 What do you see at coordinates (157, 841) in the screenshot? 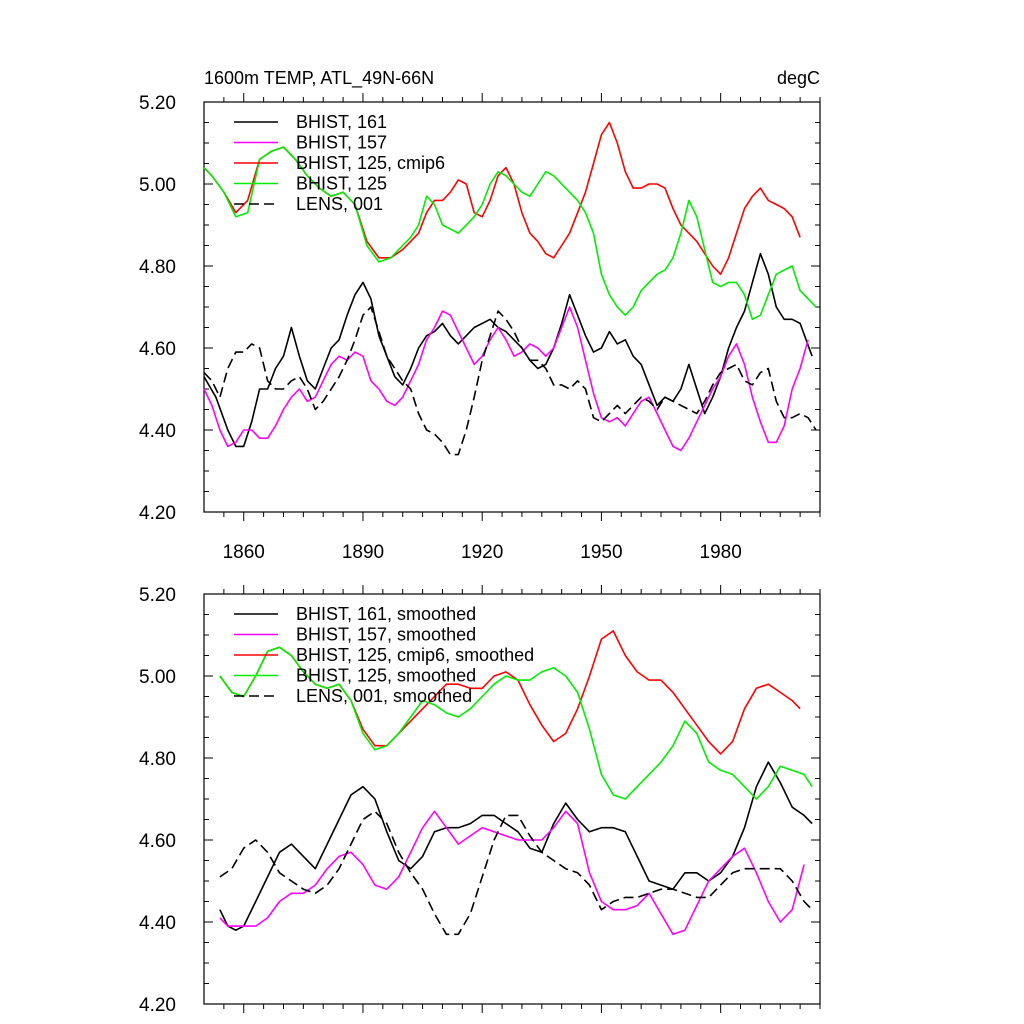
I see `bottom-y-tick-label: 4.60` at bounding box center [157, 841].